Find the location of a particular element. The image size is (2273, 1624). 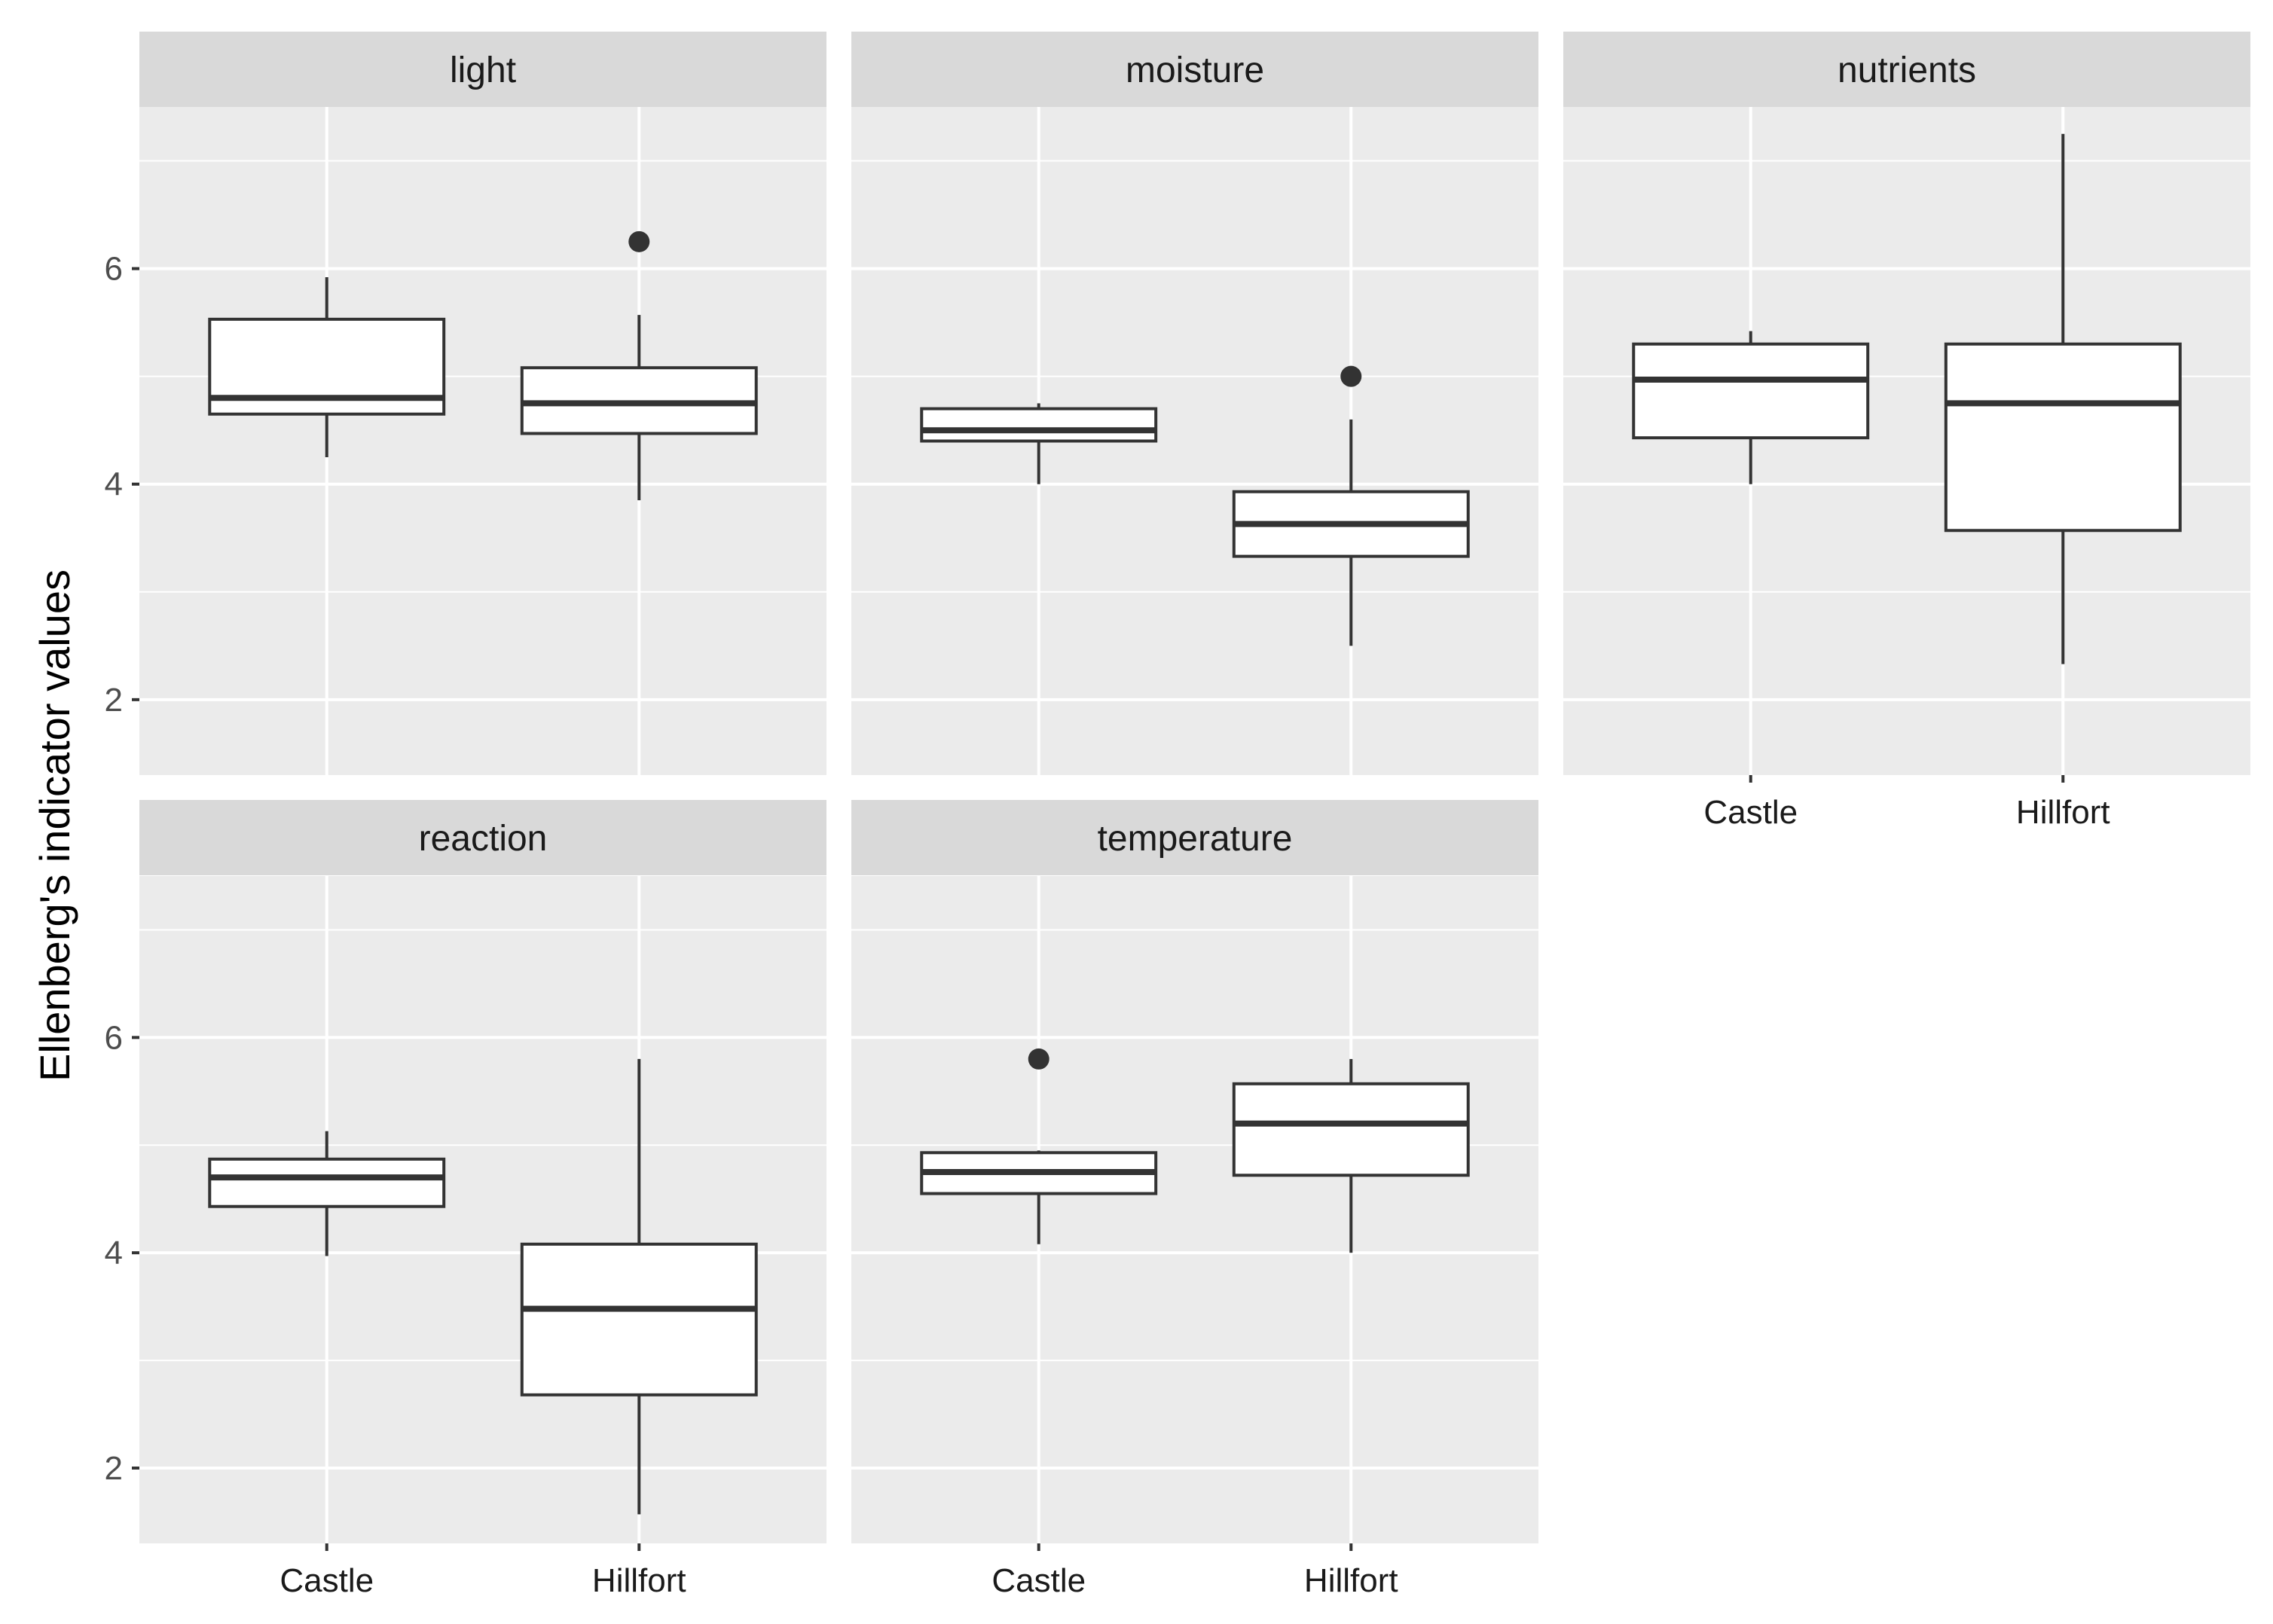

boxplot-temperature-hillfort is located at coordinates (1351, 1155).